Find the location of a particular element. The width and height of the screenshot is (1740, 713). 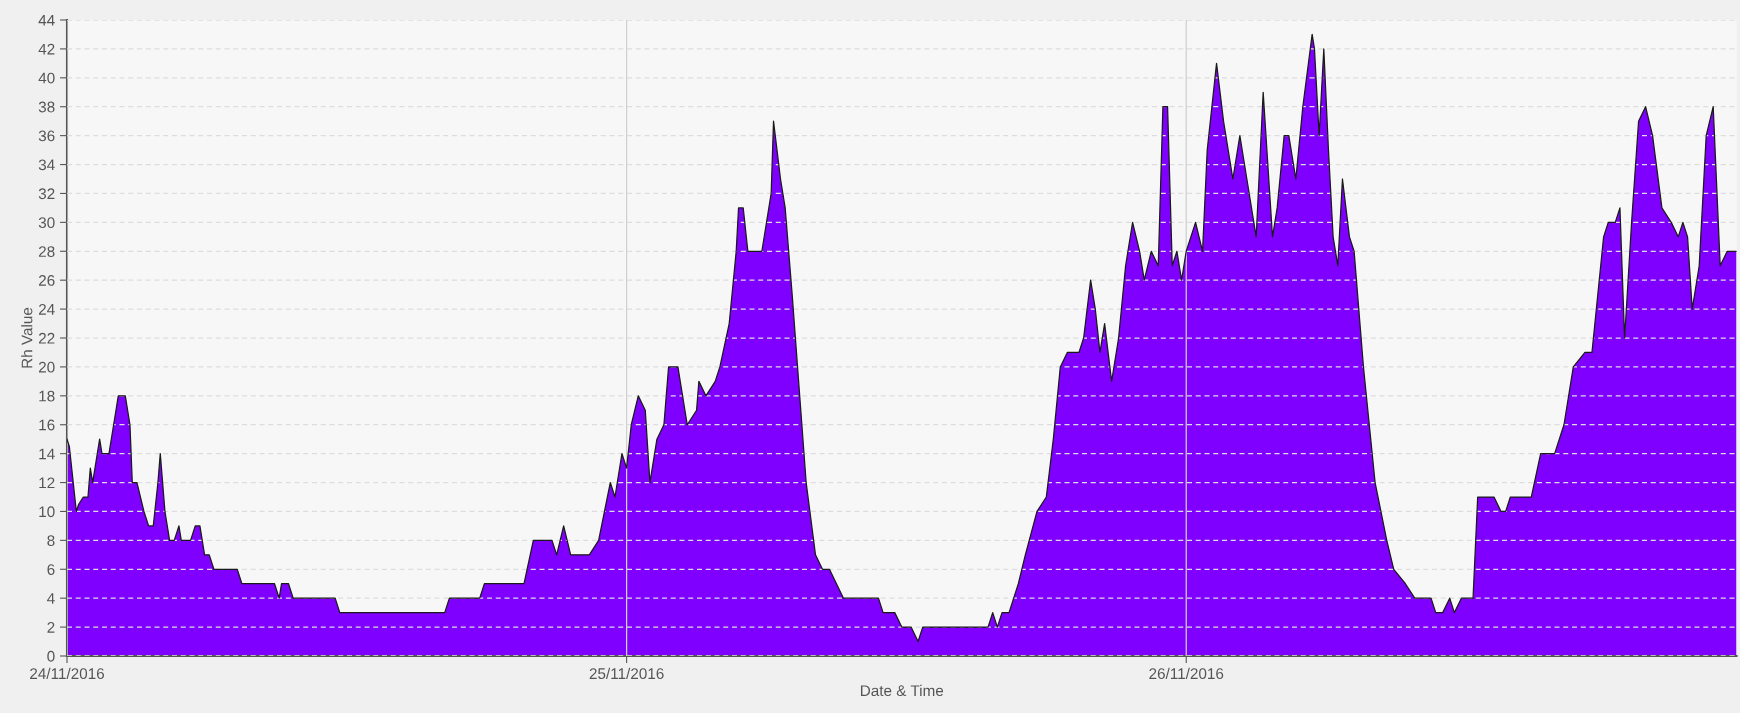

y-tick-label: 10 is located at coordinates (47, 512).